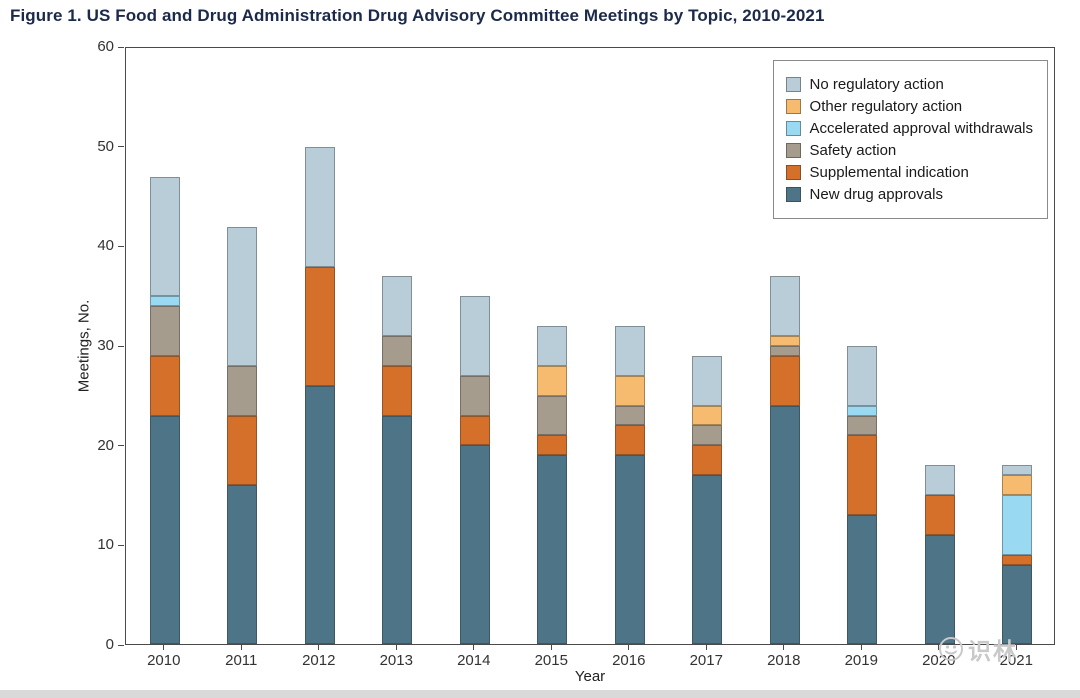 The image size is (1080, 698). I want to click on x-tick-label-2017: 2017, so click(706, 660).